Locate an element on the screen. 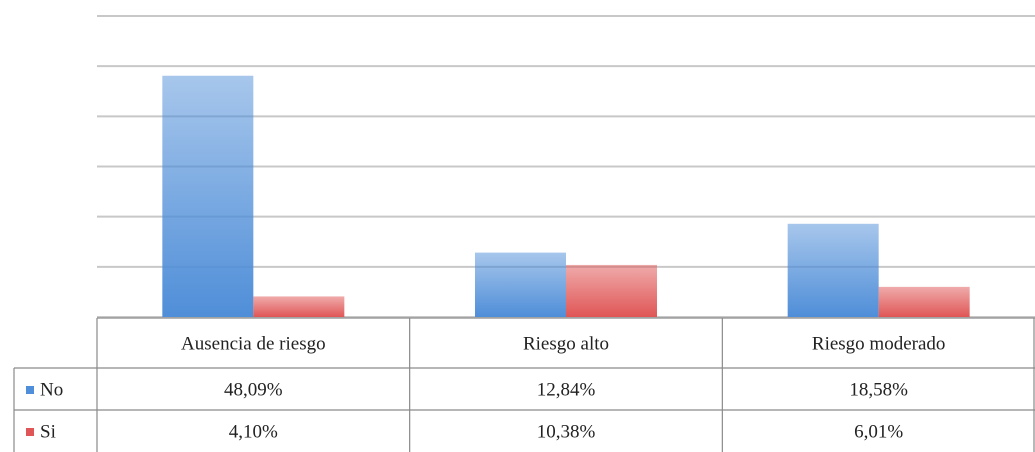 Image resolution: width=1035 pixels, height=452 pixels. value-label: 12,84% is located at coordinates (566, 389).